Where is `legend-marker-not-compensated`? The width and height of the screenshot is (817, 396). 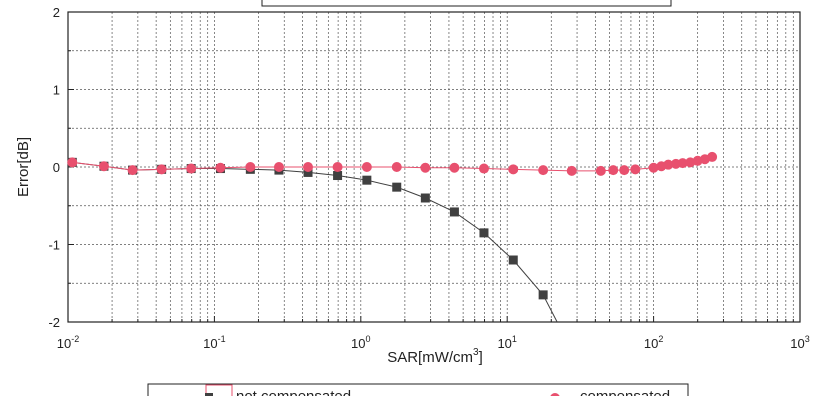 legend-marker-not-compensated is located at coordinates (209, 394).